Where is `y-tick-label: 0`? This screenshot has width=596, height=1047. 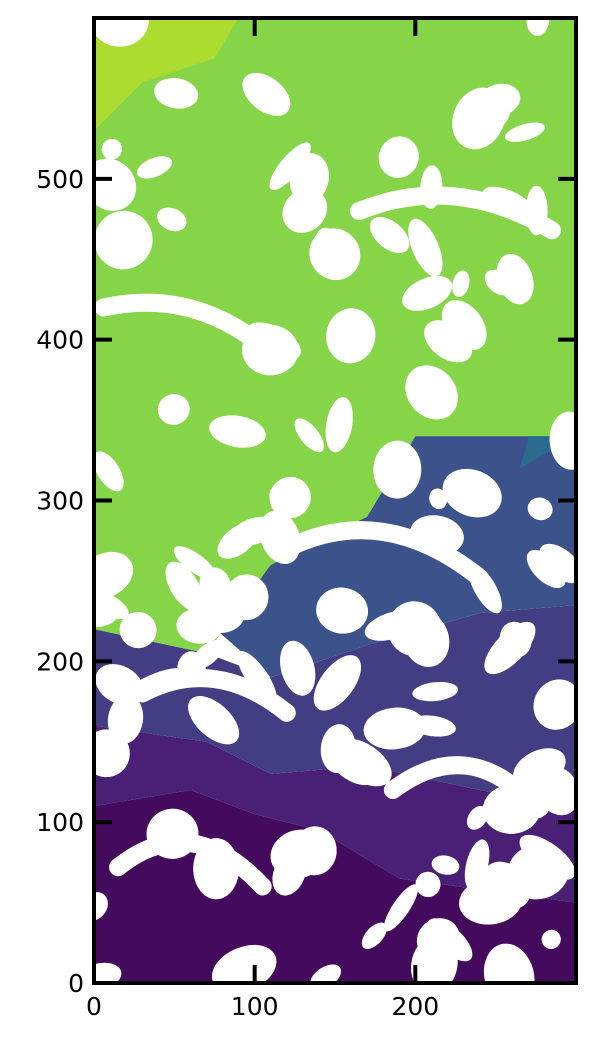
y-tick-label: 0 is located at coordinates (76, 983).